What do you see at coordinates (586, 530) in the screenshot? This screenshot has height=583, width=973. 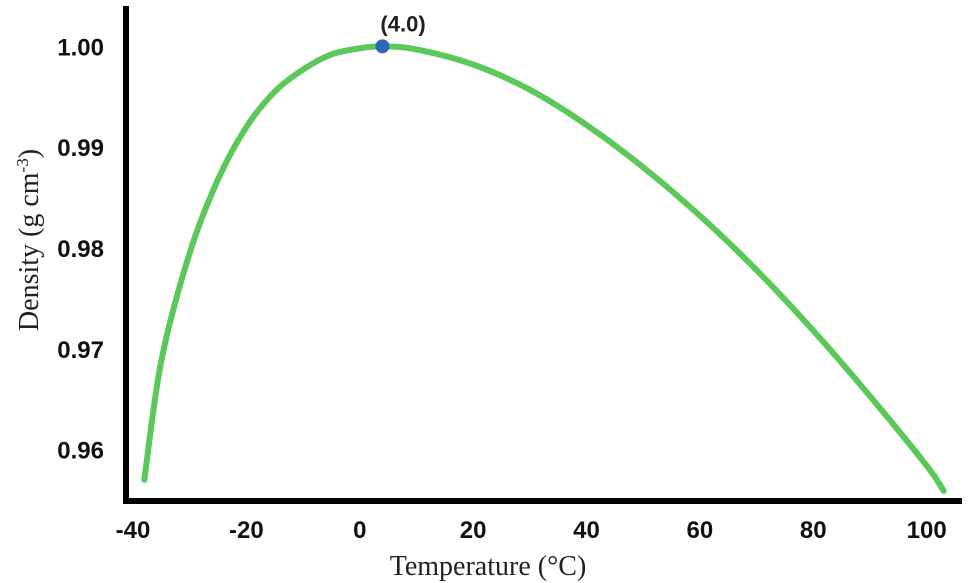 I see `x-tick-label: 40` at bounding box center [586, 530].